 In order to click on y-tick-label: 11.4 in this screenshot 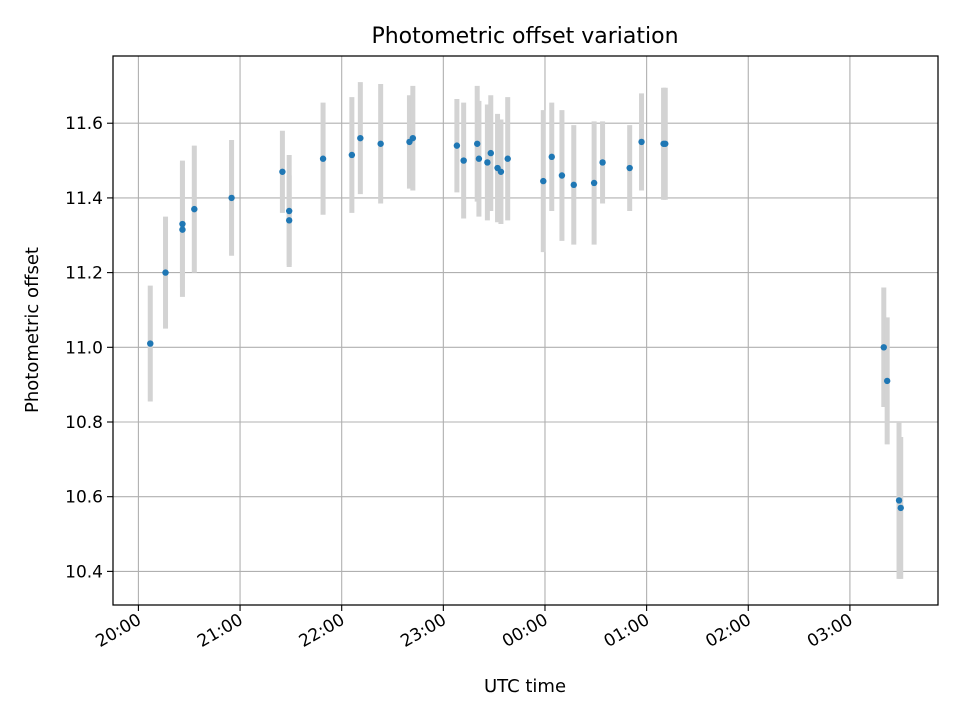, I will do `click(84, 199)`.